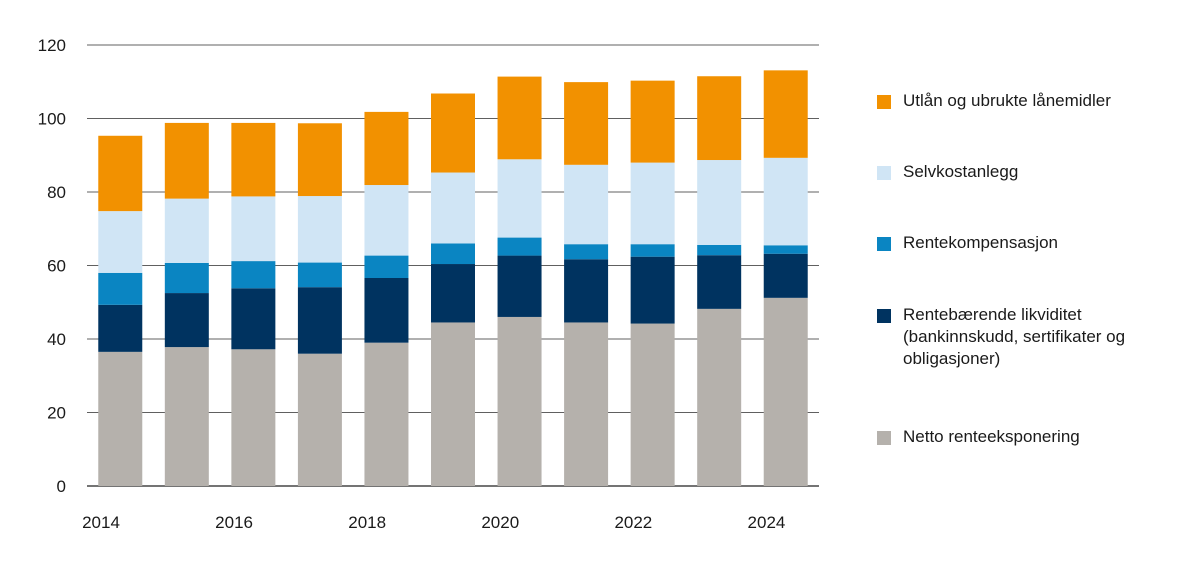 Image resolution: width=1200 pixels, height=569 pixels. I want to click on x-tick-label: 2024, so click(767, 522).